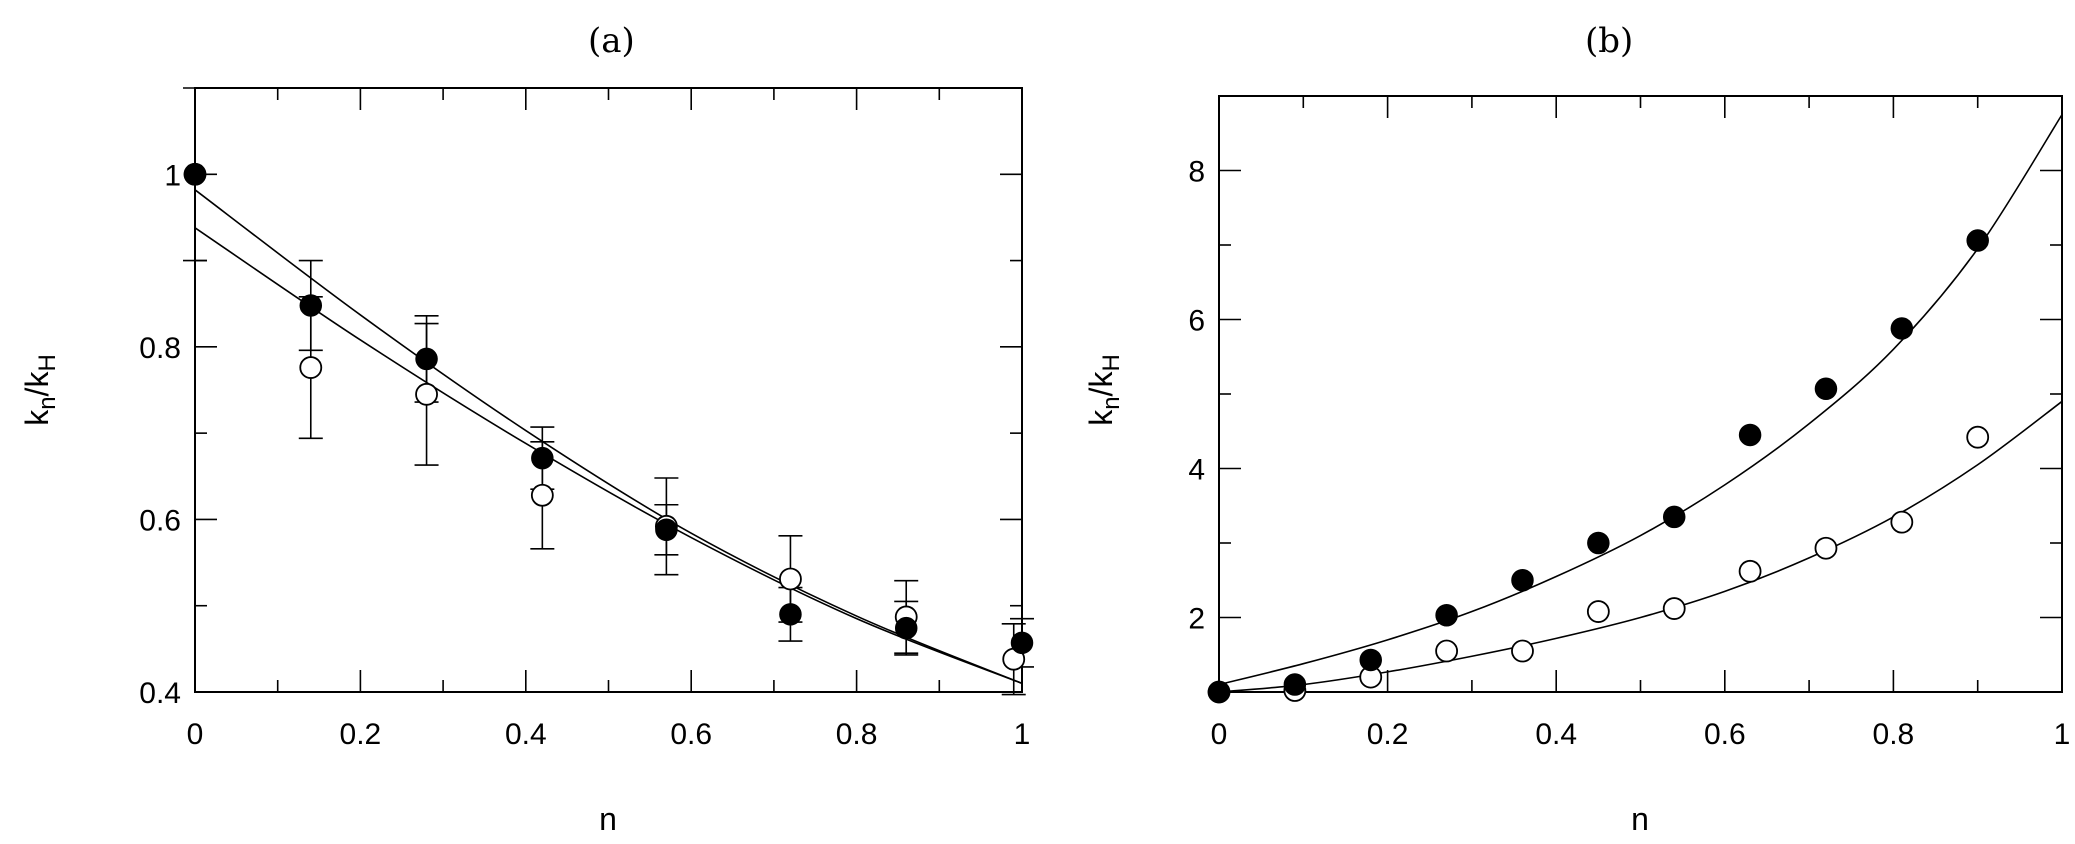 This screenshot has height=844, width=2075. Describe the element at coordinates (1022, 734) in the screenshot. I see `x-tick-label-a: 1` at that location.